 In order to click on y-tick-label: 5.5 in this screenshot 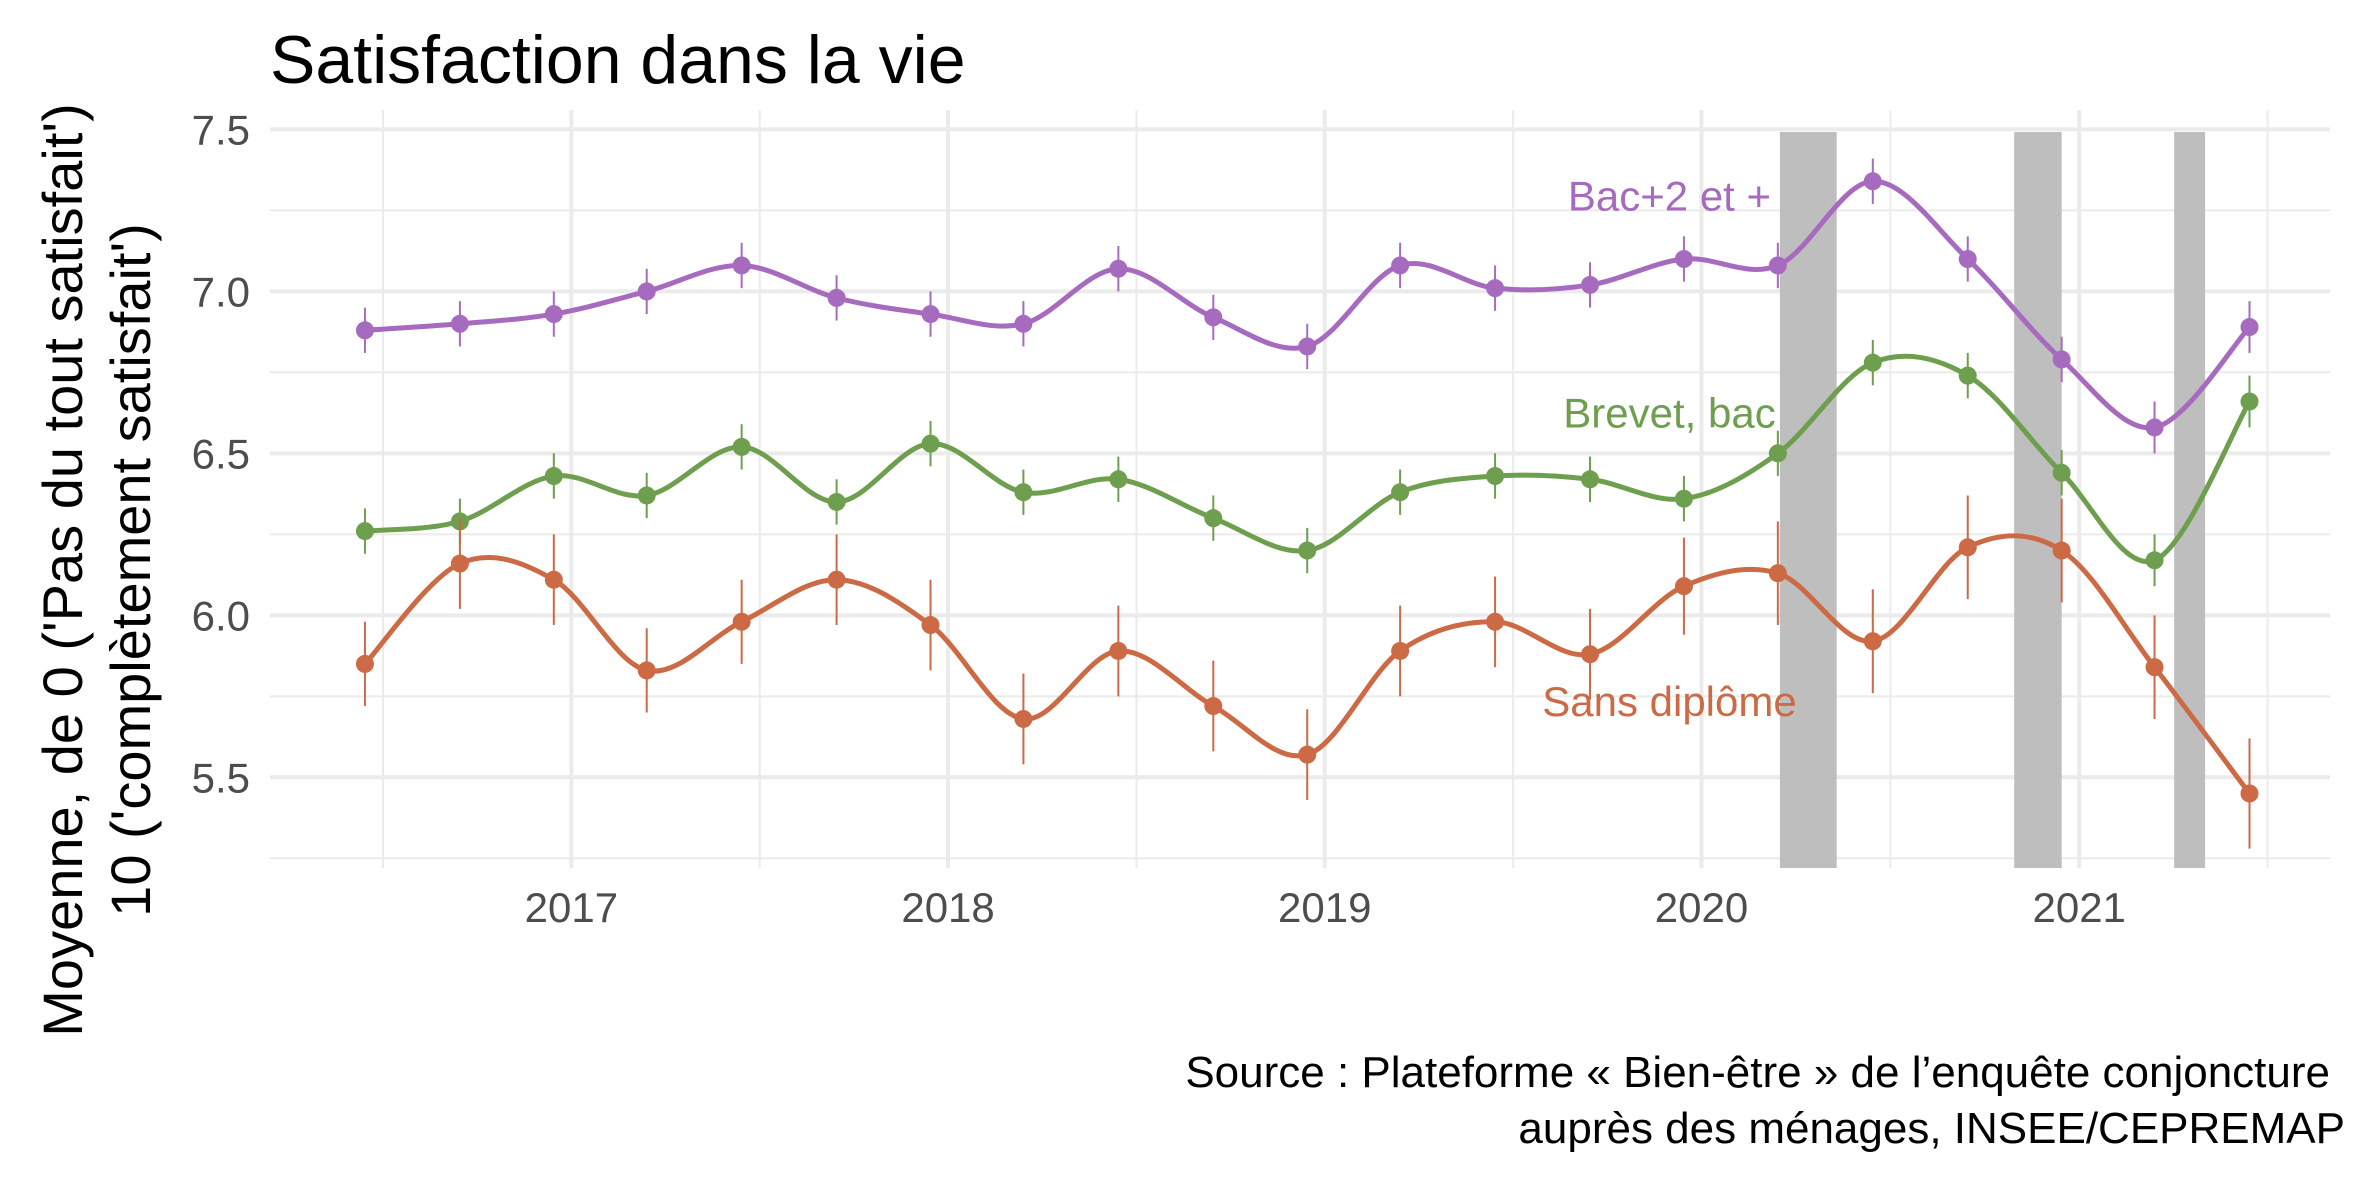, I will do `click(221, 777)`.